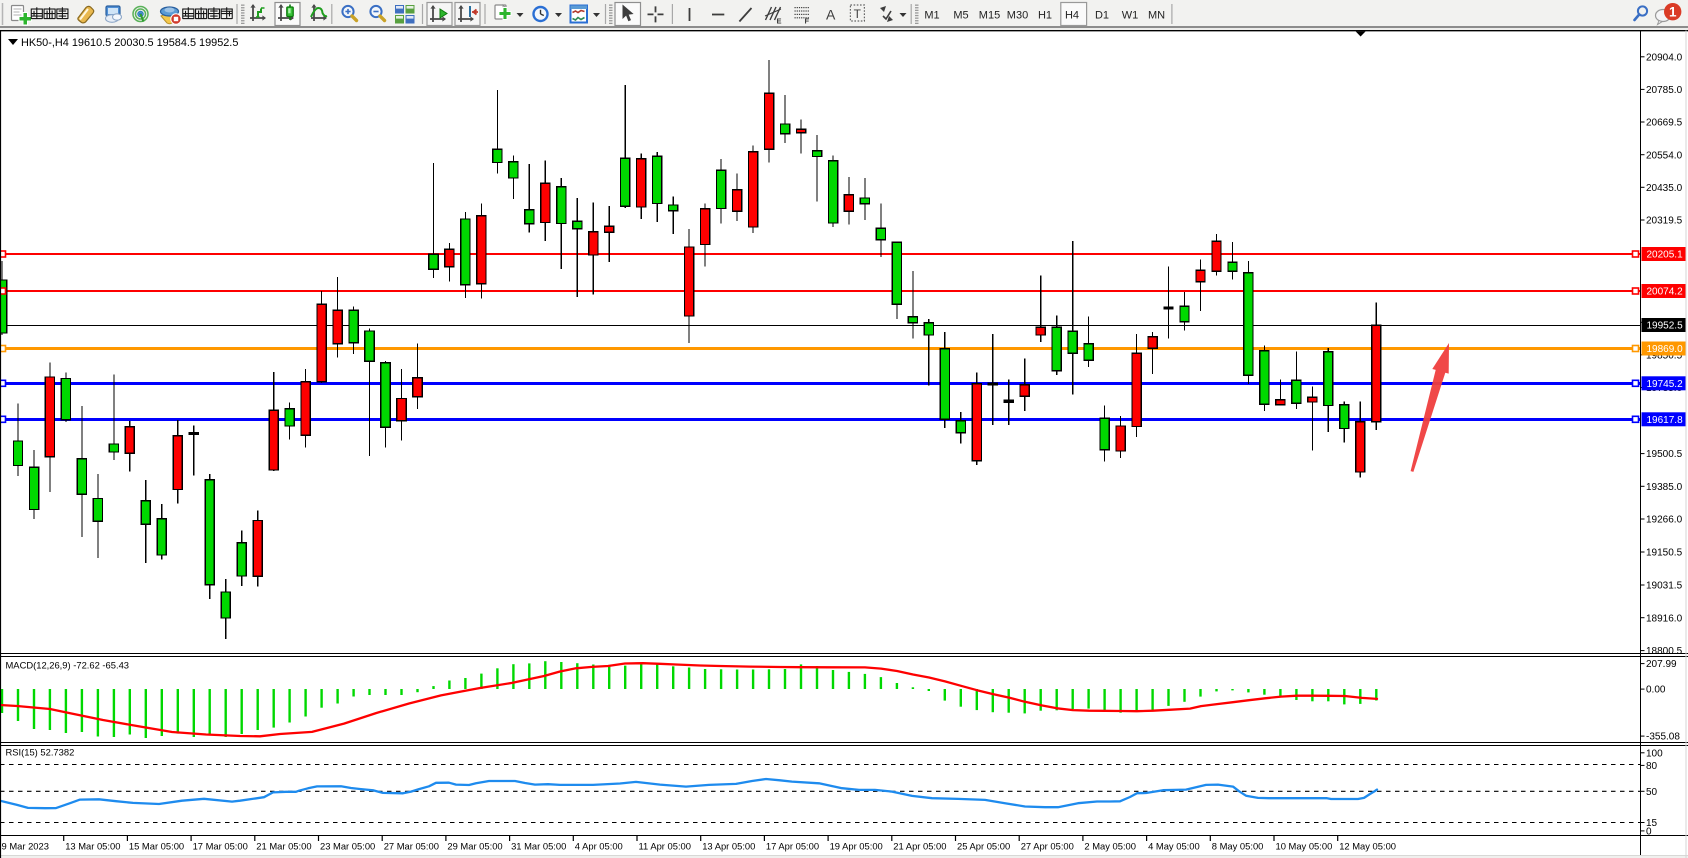  I want to click on svg-text: 19617.8, so click(1665, 420).